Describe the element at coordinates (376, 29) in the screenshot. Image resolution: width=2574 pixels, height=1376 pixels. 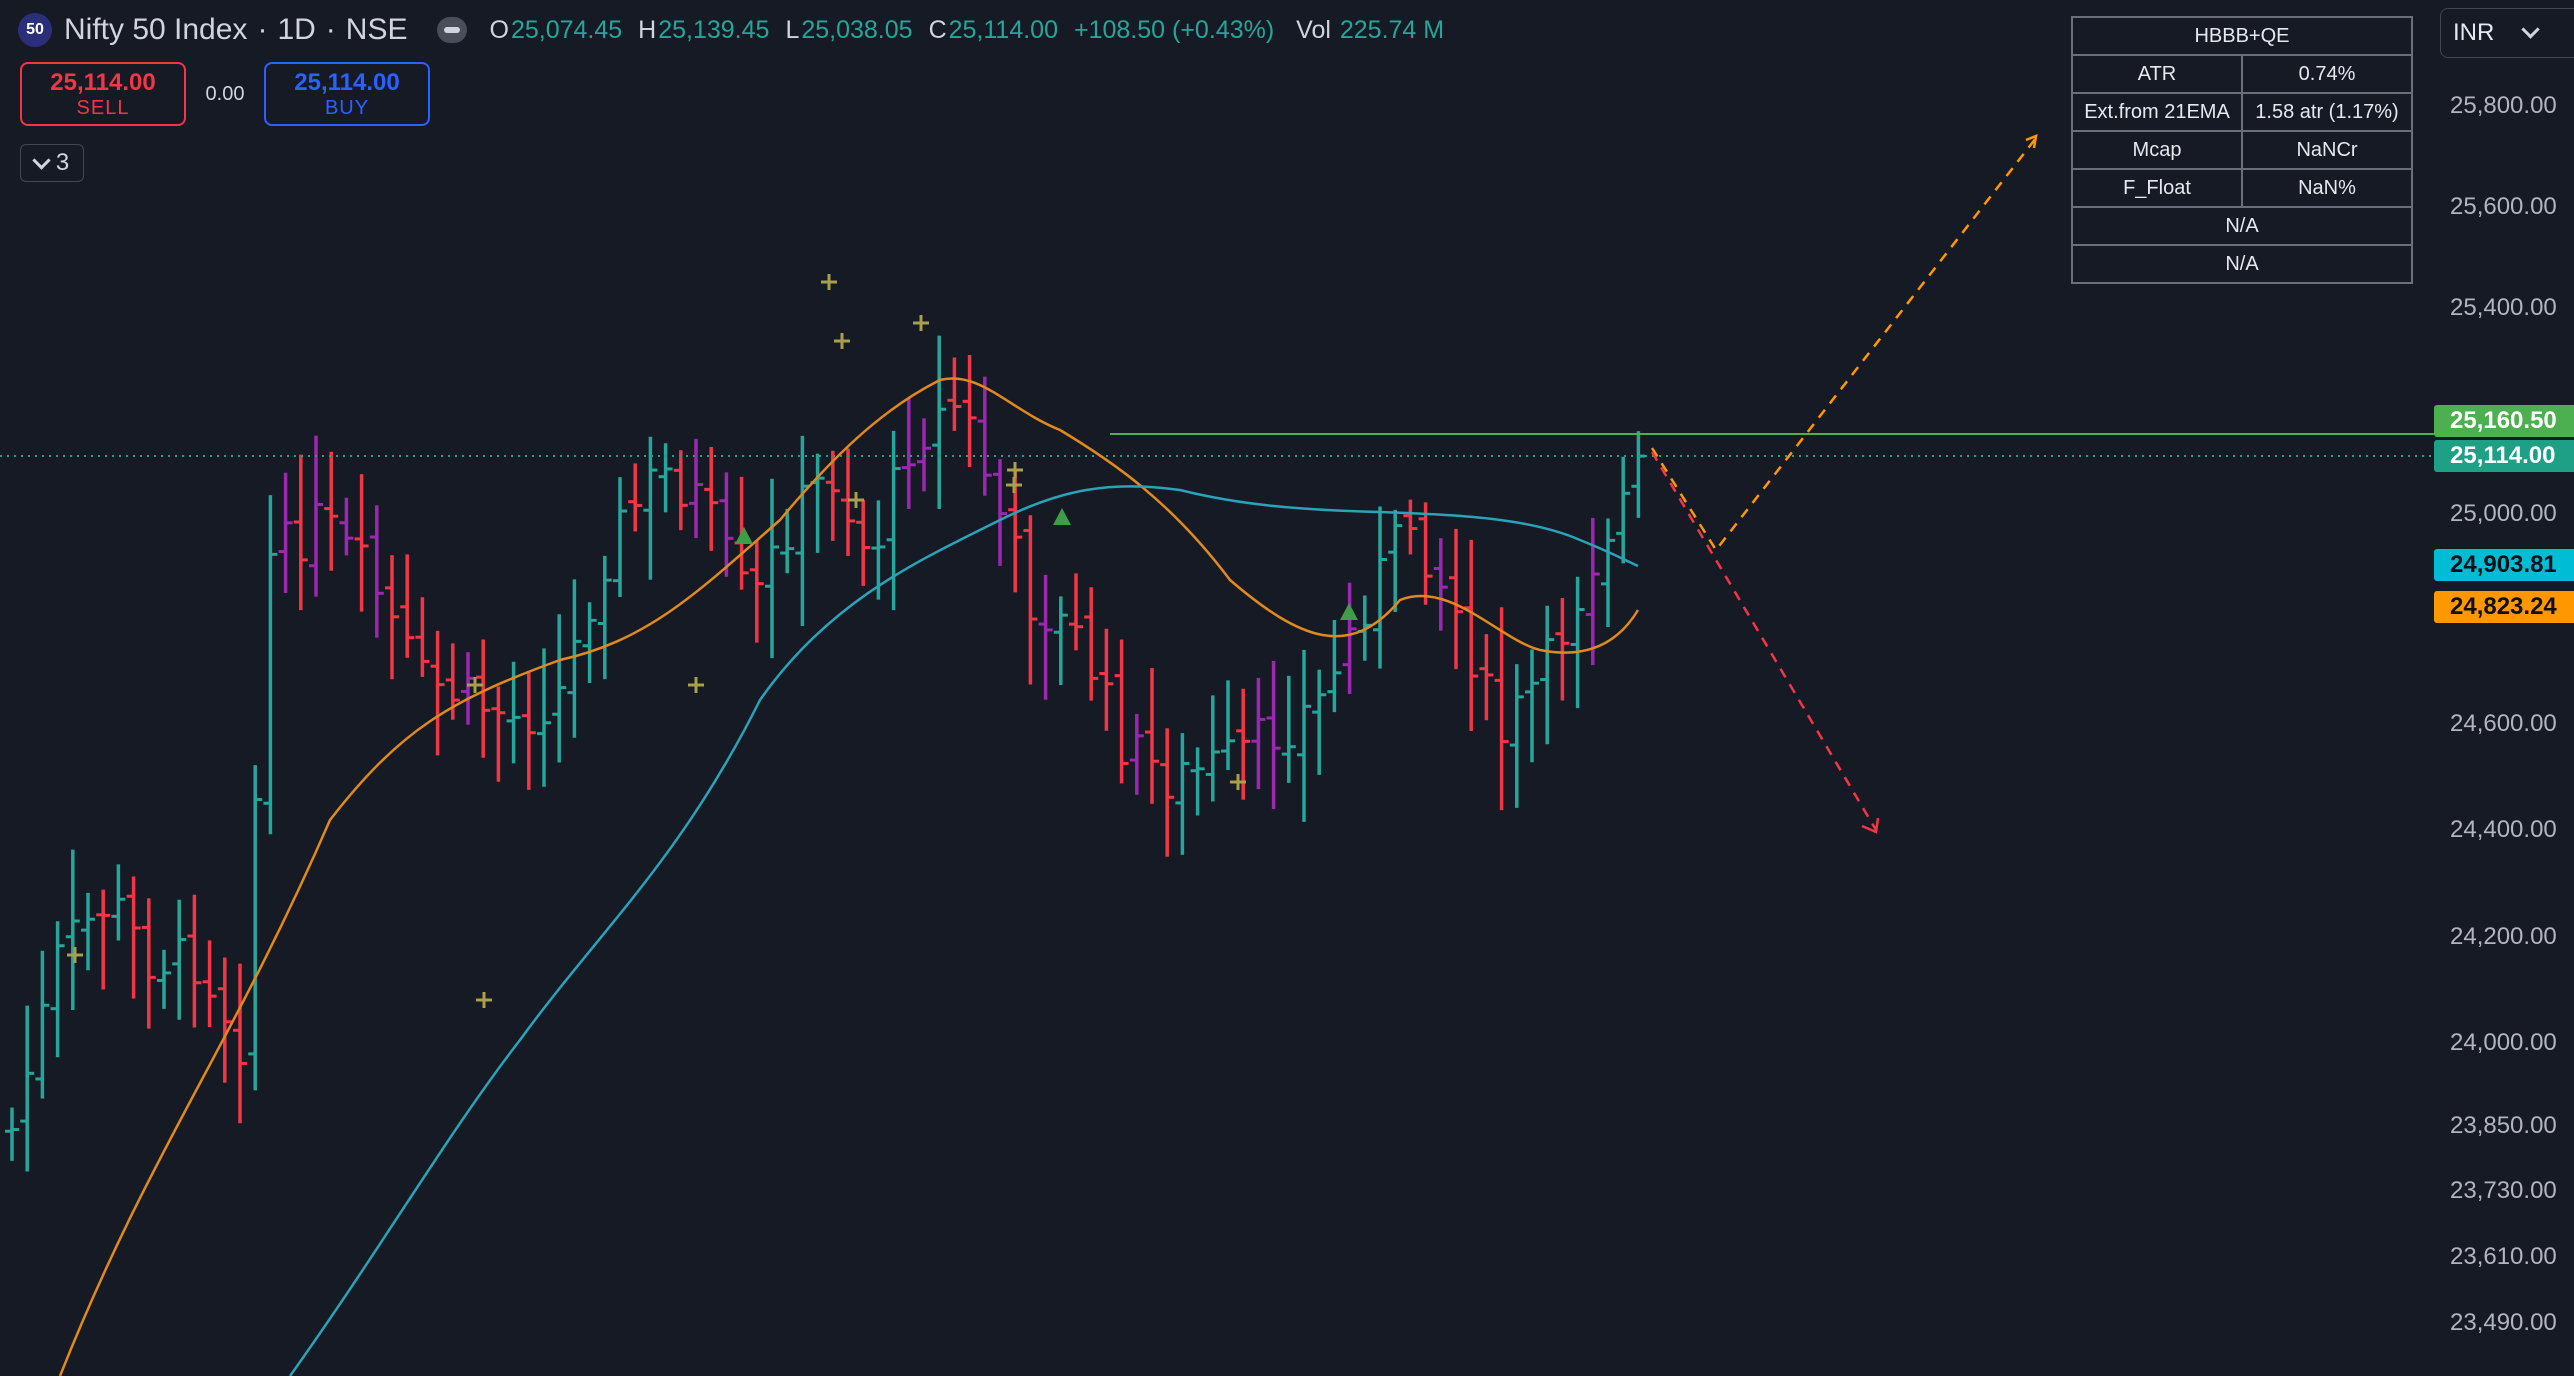
I see `exchange-label: NSE` at that location.